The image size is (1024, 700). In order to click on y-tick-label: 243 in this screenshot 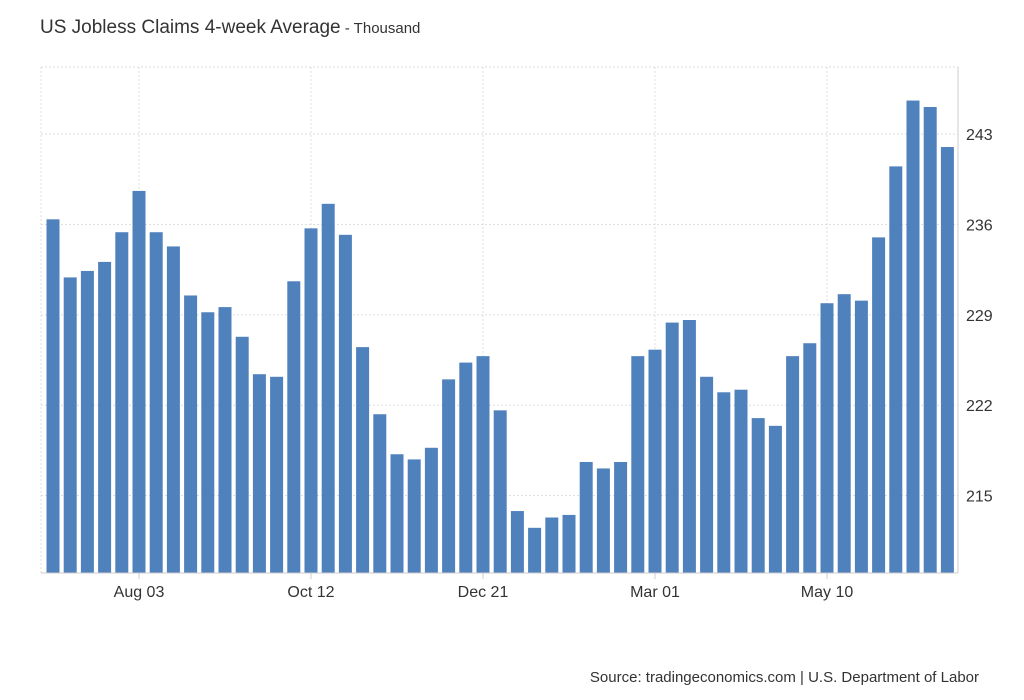, I will do `click(979, 135)`.